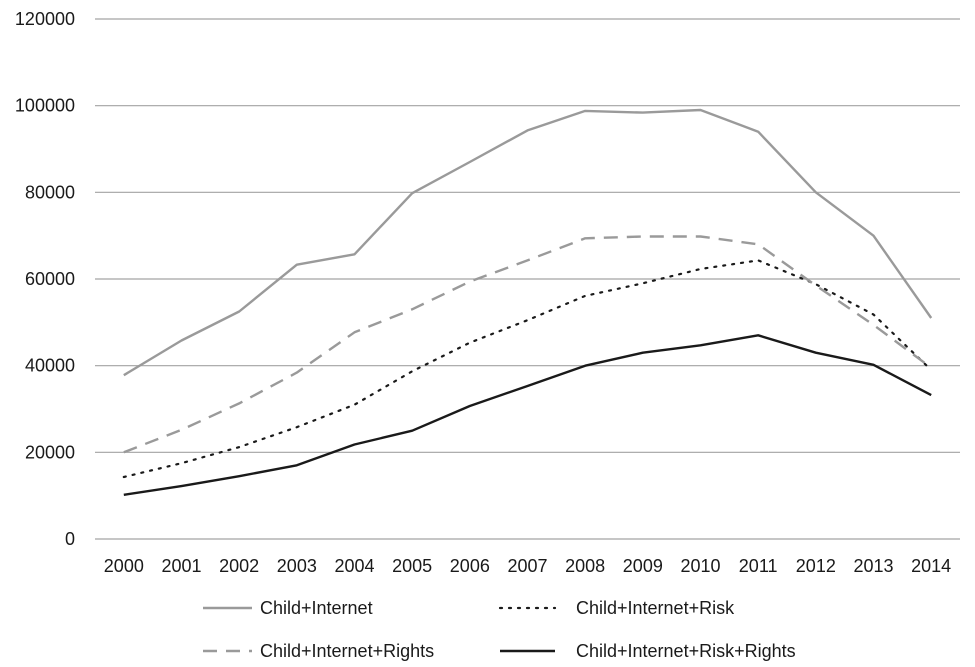 This screenshot has height=667, width=975. What do you see at coordinates (316, 608) in the screenshot?
I see `legend-label: Child+Internet` at bounding box center [316, 608].